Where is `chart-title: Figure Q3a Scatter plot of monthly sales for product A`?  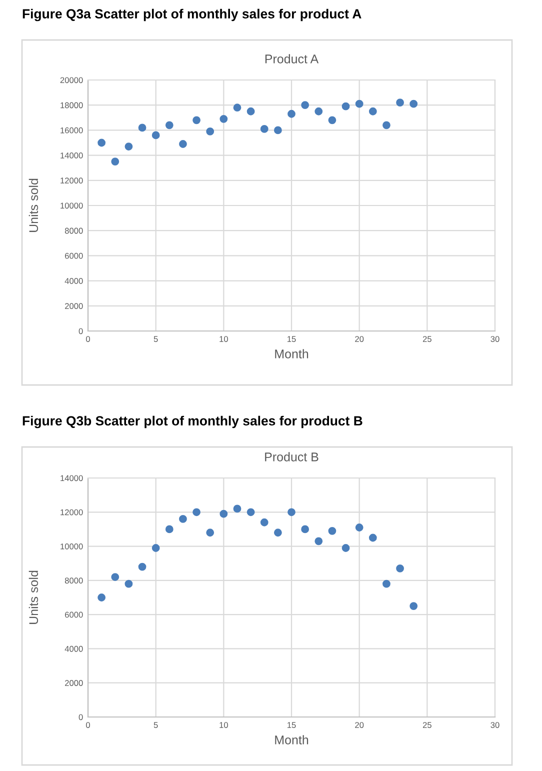 chart-title: Figure Q3a Scatter plot of monthly sales for product A is located at coordinates (192, 15).